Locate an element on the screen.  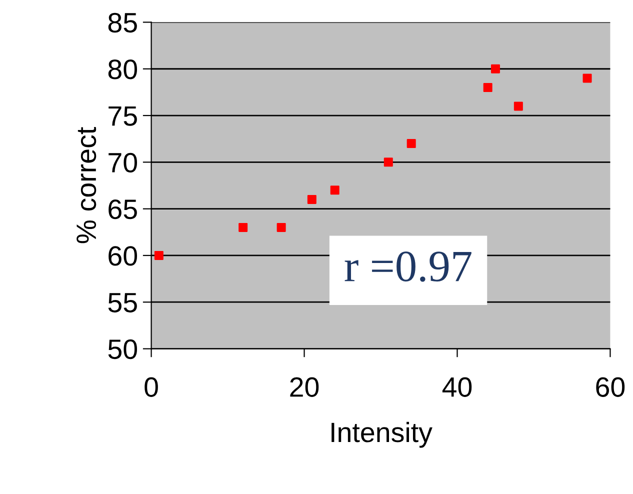
y-tick-label: 60 is located at coordinates (123, 256).